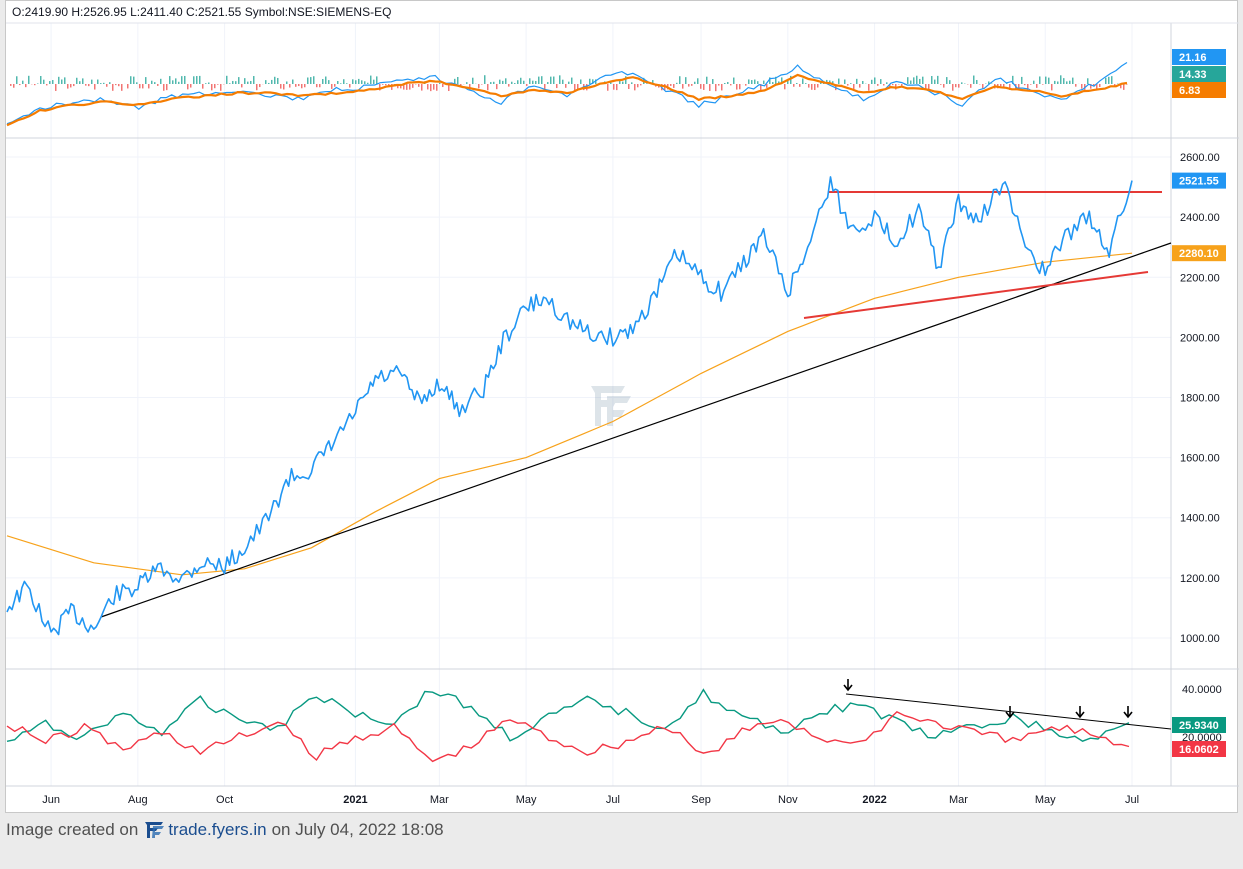 This screenshot has height=869, width=1243. I want to click on fyers-logo-icon, so click(155, 830).